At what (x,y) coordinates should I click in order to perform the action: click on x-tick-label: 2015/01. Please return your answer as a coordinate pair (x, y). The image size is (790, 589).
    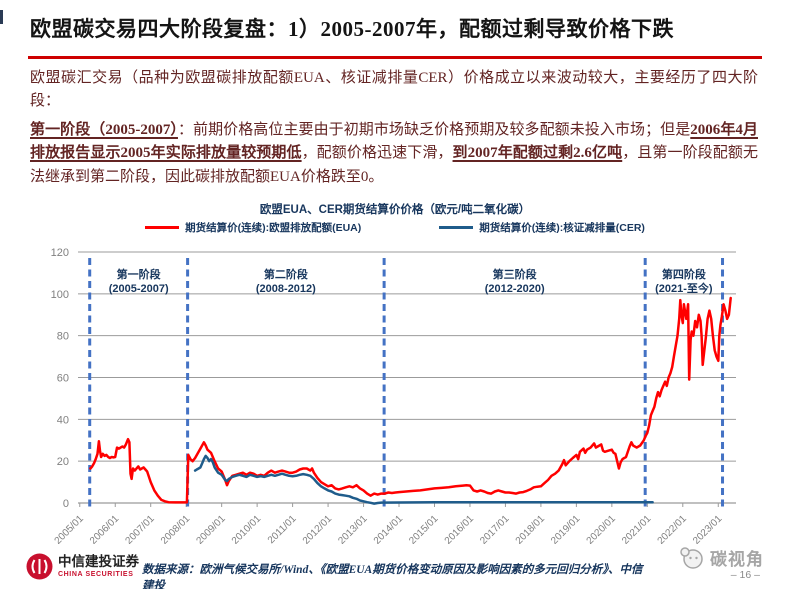
    Looking at the image, I should click on (424, 528).